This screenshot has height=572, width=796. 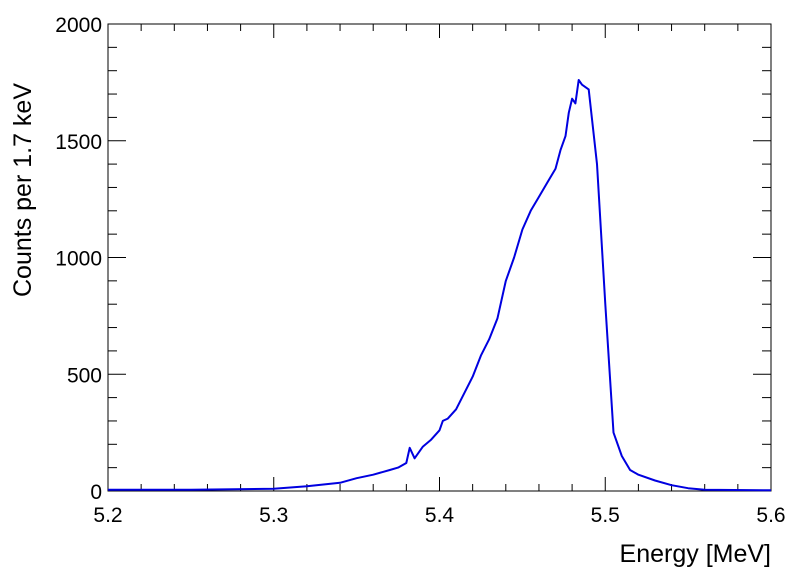 I want to click on y-tick-label: 2000, so click(x=78, y=25).